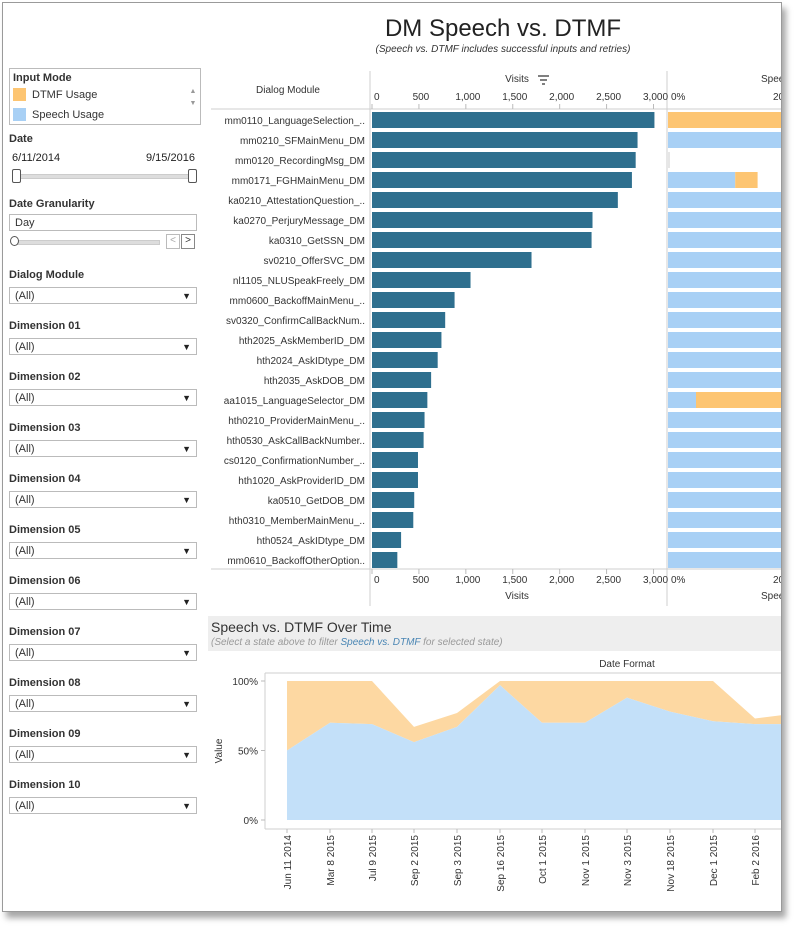  I want to click on dialog-module-label: ka0210_AttestationQuestion_.., so click(296, 201).